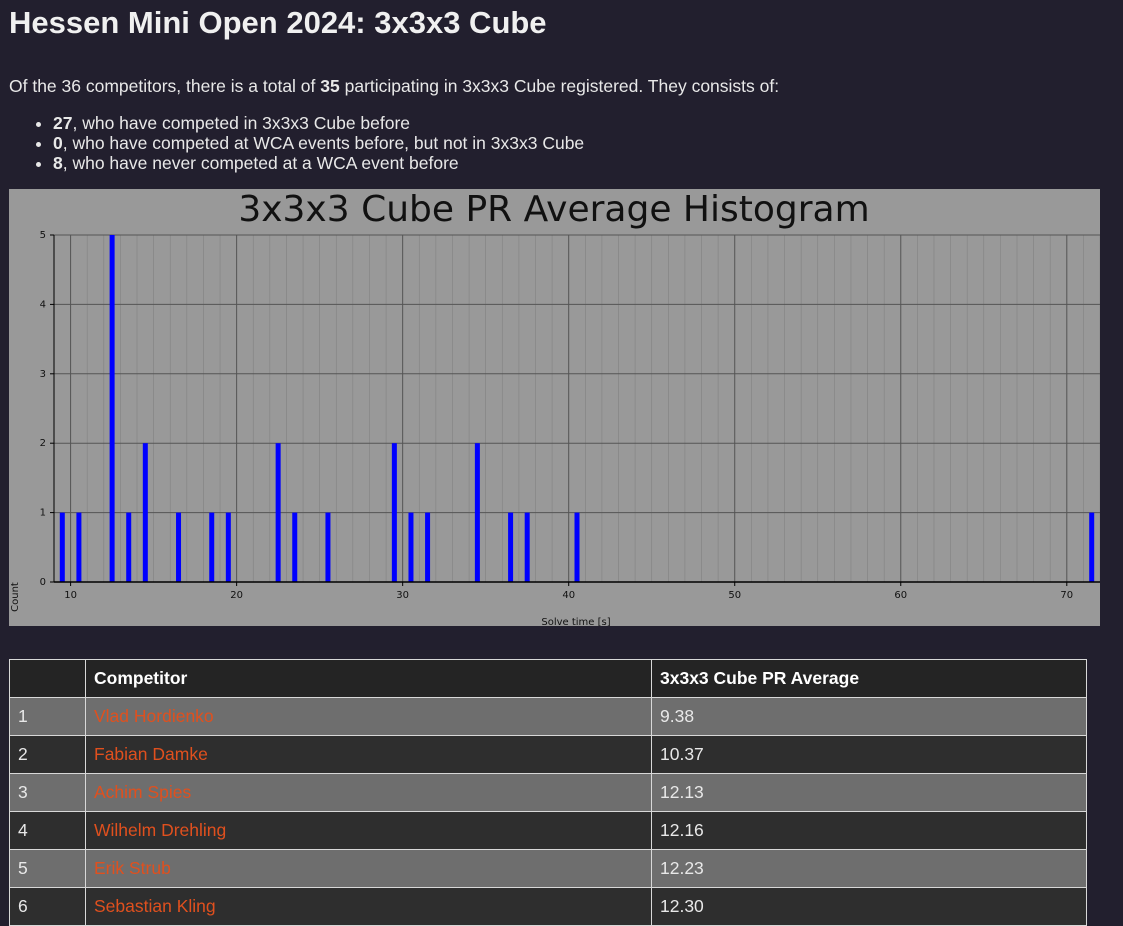 The image size is (1123, 926). Describe the element at coordinates (143, 792) in the screenshot. I see `competitor-link: Achim Spies` at that location.